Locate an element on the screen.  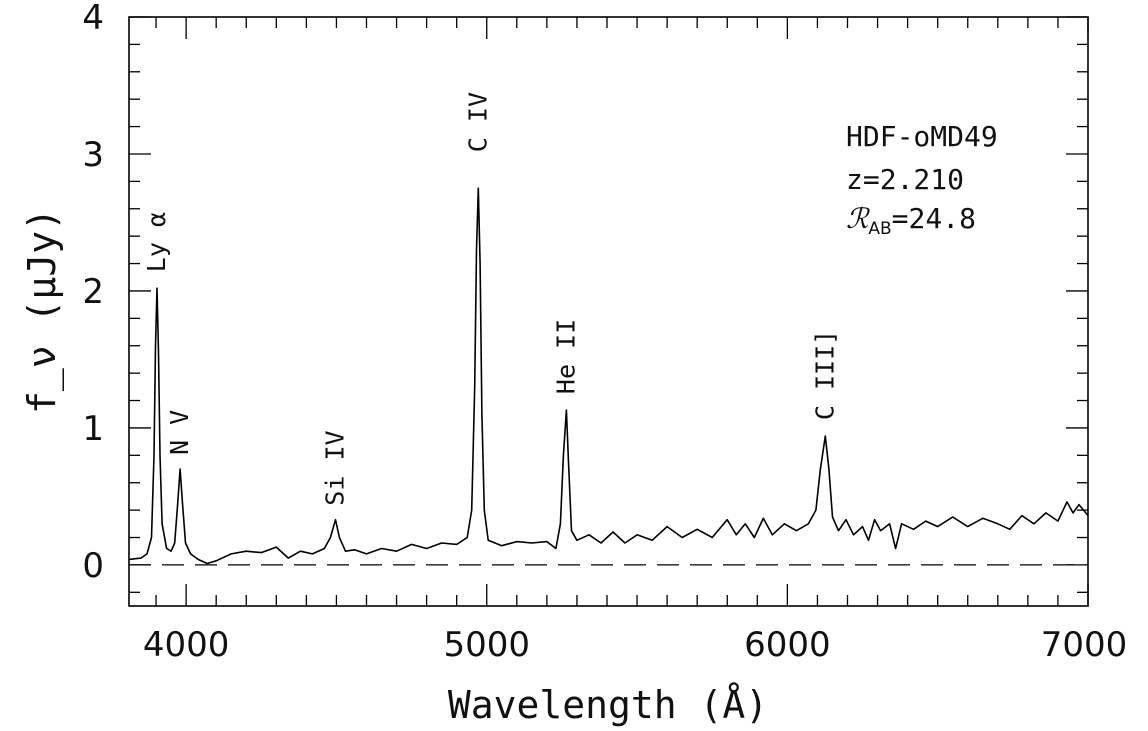
emission-line-label: He II is located at coordinates (565, 356).